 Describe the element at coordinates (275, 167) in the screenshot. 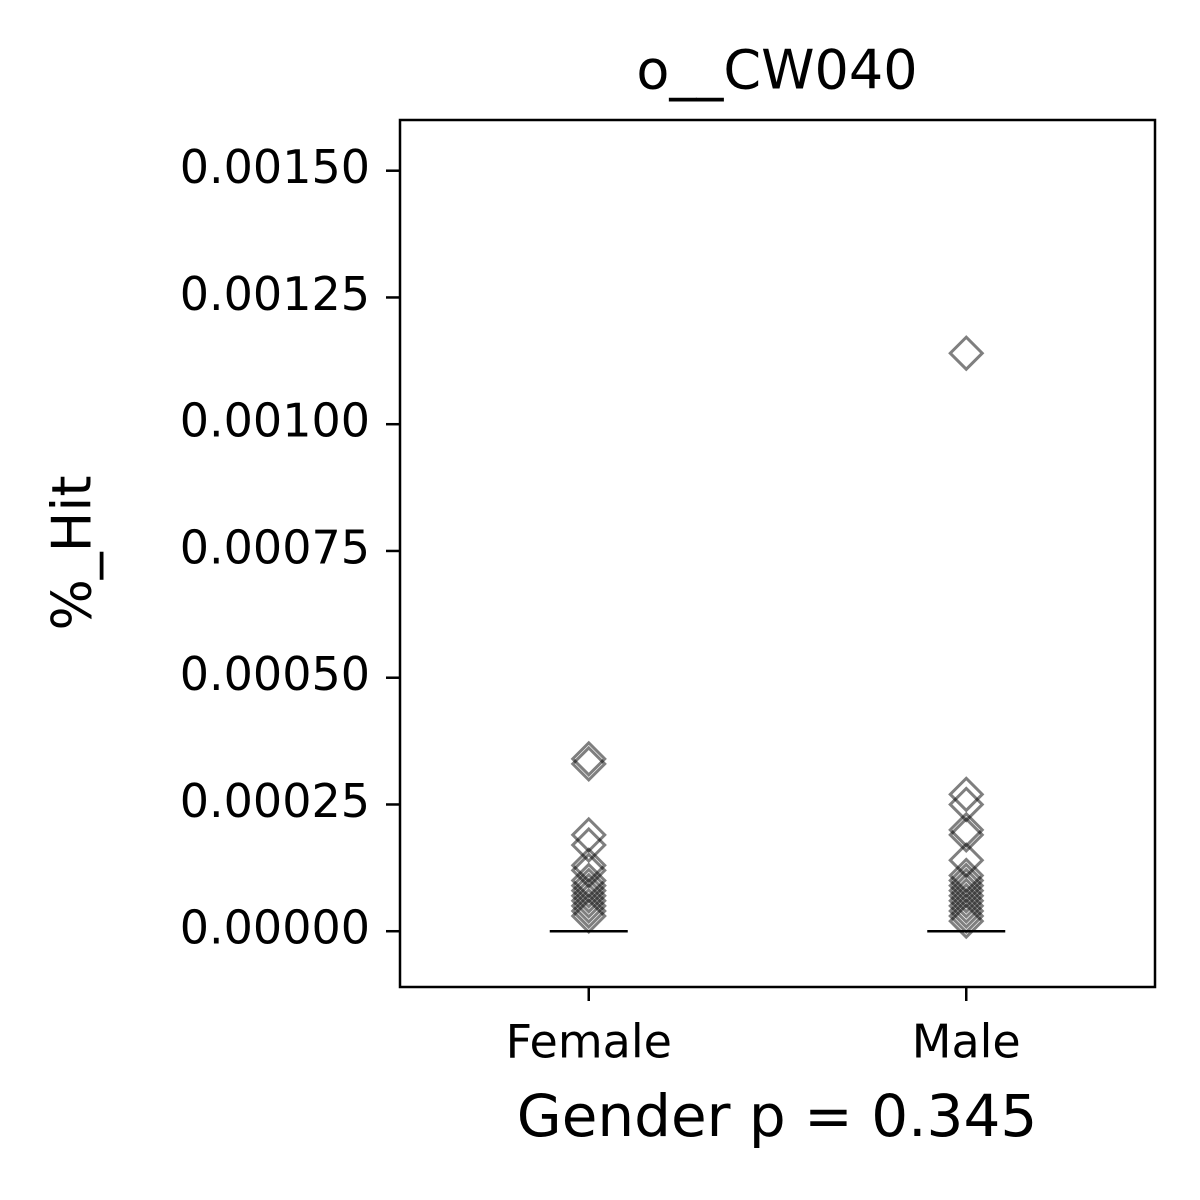

I see `y-tick-label: 0.00150` at that location.